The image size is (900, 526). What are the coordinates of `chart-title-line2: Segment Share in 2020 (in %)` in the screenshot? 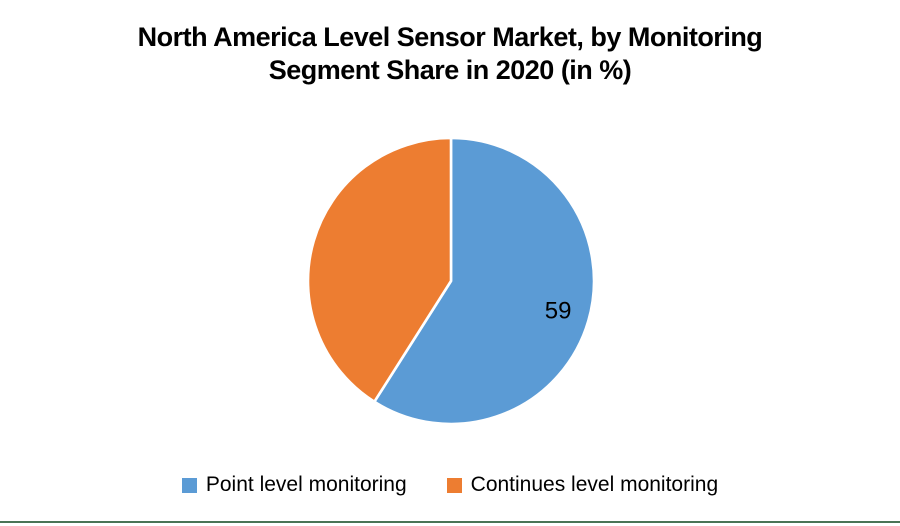 It's located at (450, 70).